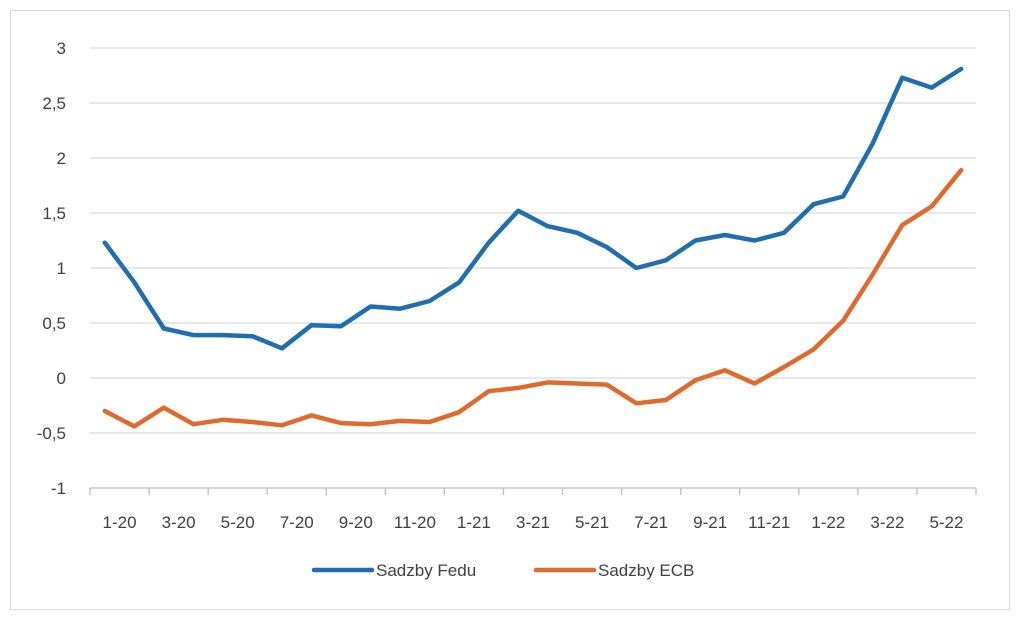 The height and width of the screenshot is (623, 1024). I want to click on y-tick-label: -1, so click(58, 488).